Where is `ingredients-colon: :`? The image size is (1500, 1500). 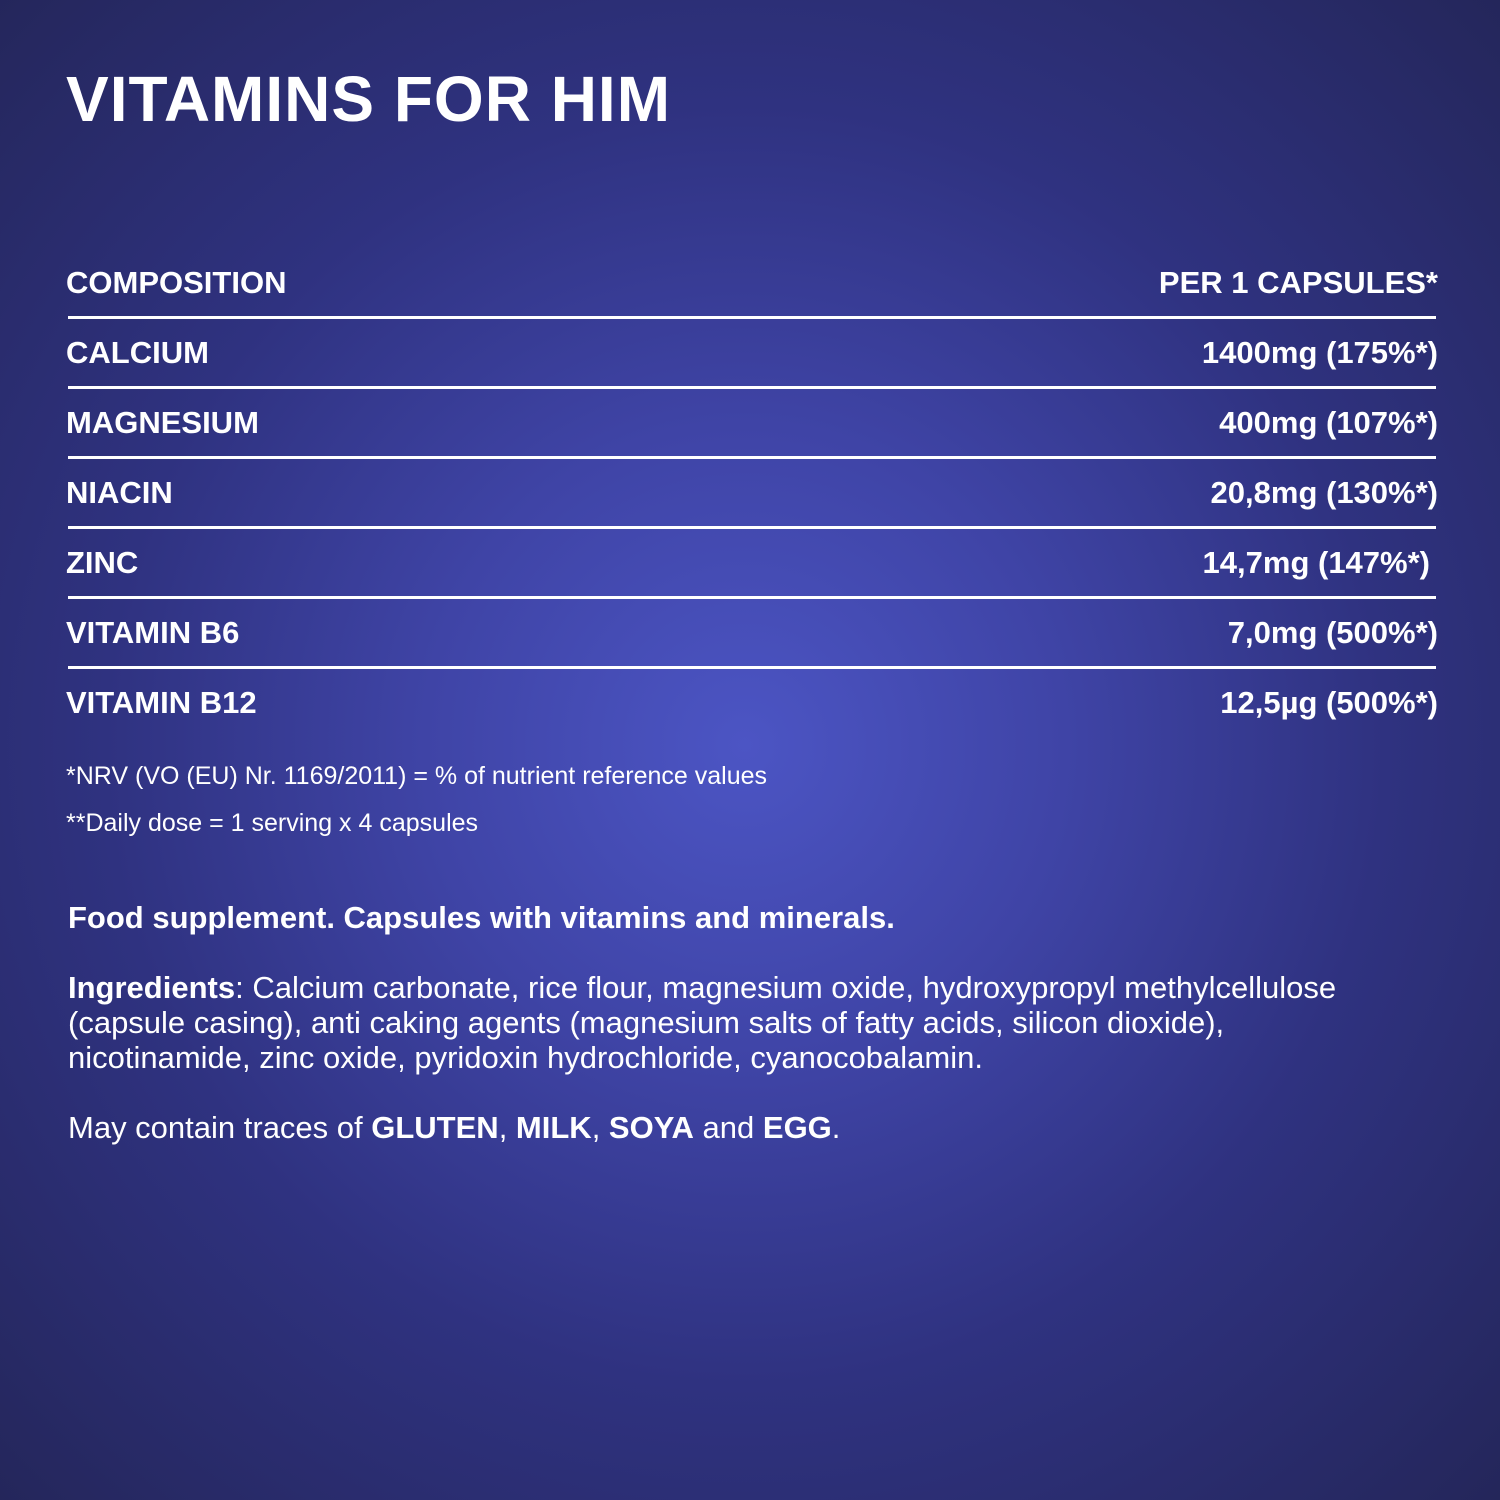 ingredients-colon: : is located at coordinates (239, 987).